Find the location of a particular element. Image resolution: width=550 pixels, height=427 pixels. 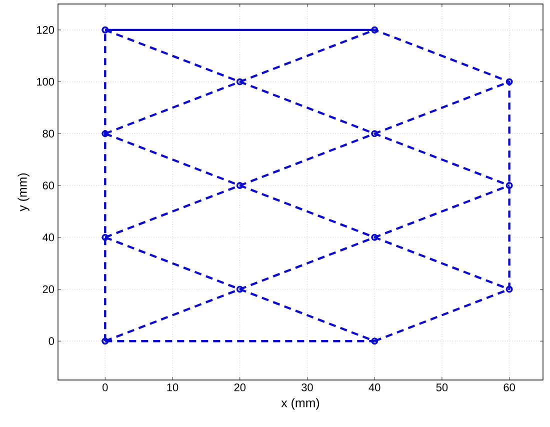

y-tick-label: 120 is located at coordinates (45, 30).